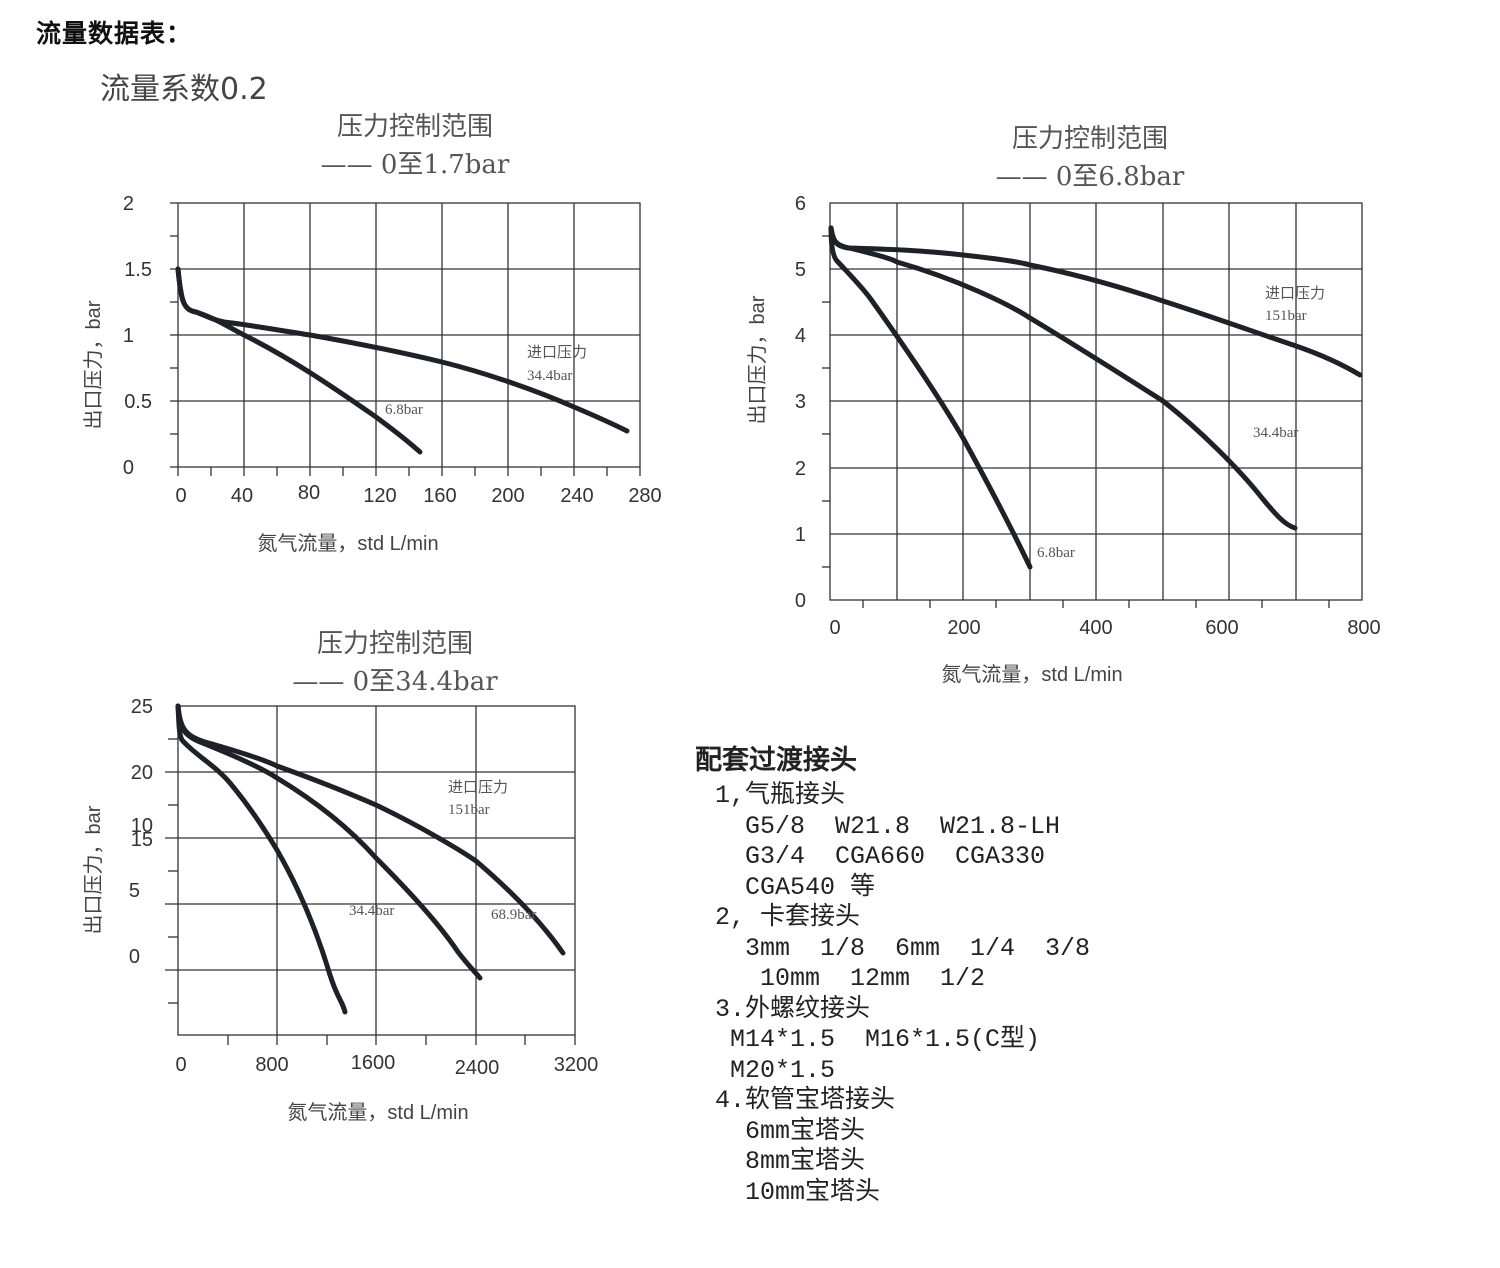 Image resolution: width=1500 pixels, height=1268 pixels. What do you see at coordinates (1275, 433) in the screenshot?
I see `chart2-annotation-34.4bar: 34.4bar` at bounding box center [1275, 433].